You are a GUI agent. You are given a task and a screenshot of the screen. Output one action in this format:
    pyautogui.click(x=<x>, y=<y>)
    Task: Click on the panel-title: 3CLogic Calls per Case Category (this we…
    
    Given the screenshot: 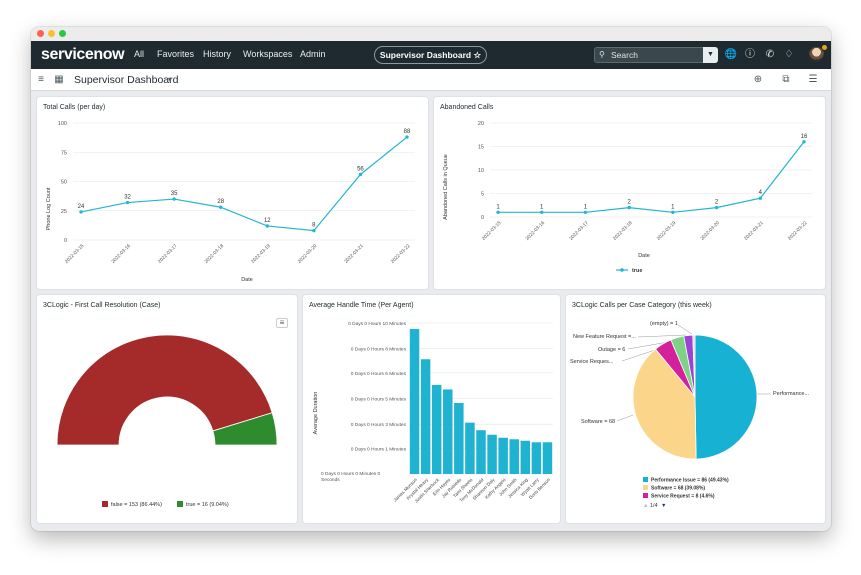 What is the action you would take?
    pyautogui.click(x=642, y=305)
    